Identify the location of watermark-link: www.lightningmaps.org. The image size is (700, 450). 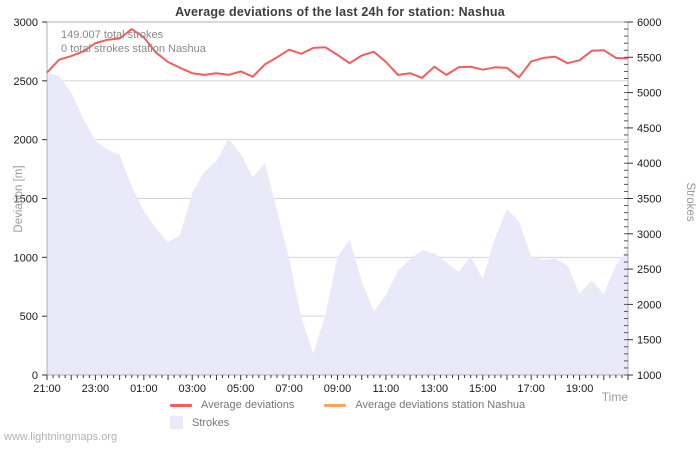
(61, 437).